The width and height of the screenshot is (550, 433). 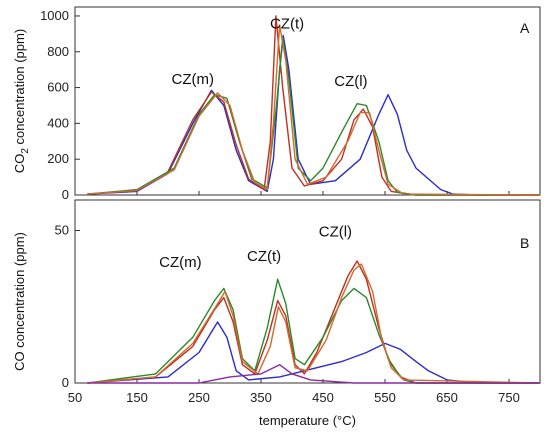 I want to click on panel-b-annotations: CZ(m) CZ(t) CZ(l), so click(x=255, y=248).